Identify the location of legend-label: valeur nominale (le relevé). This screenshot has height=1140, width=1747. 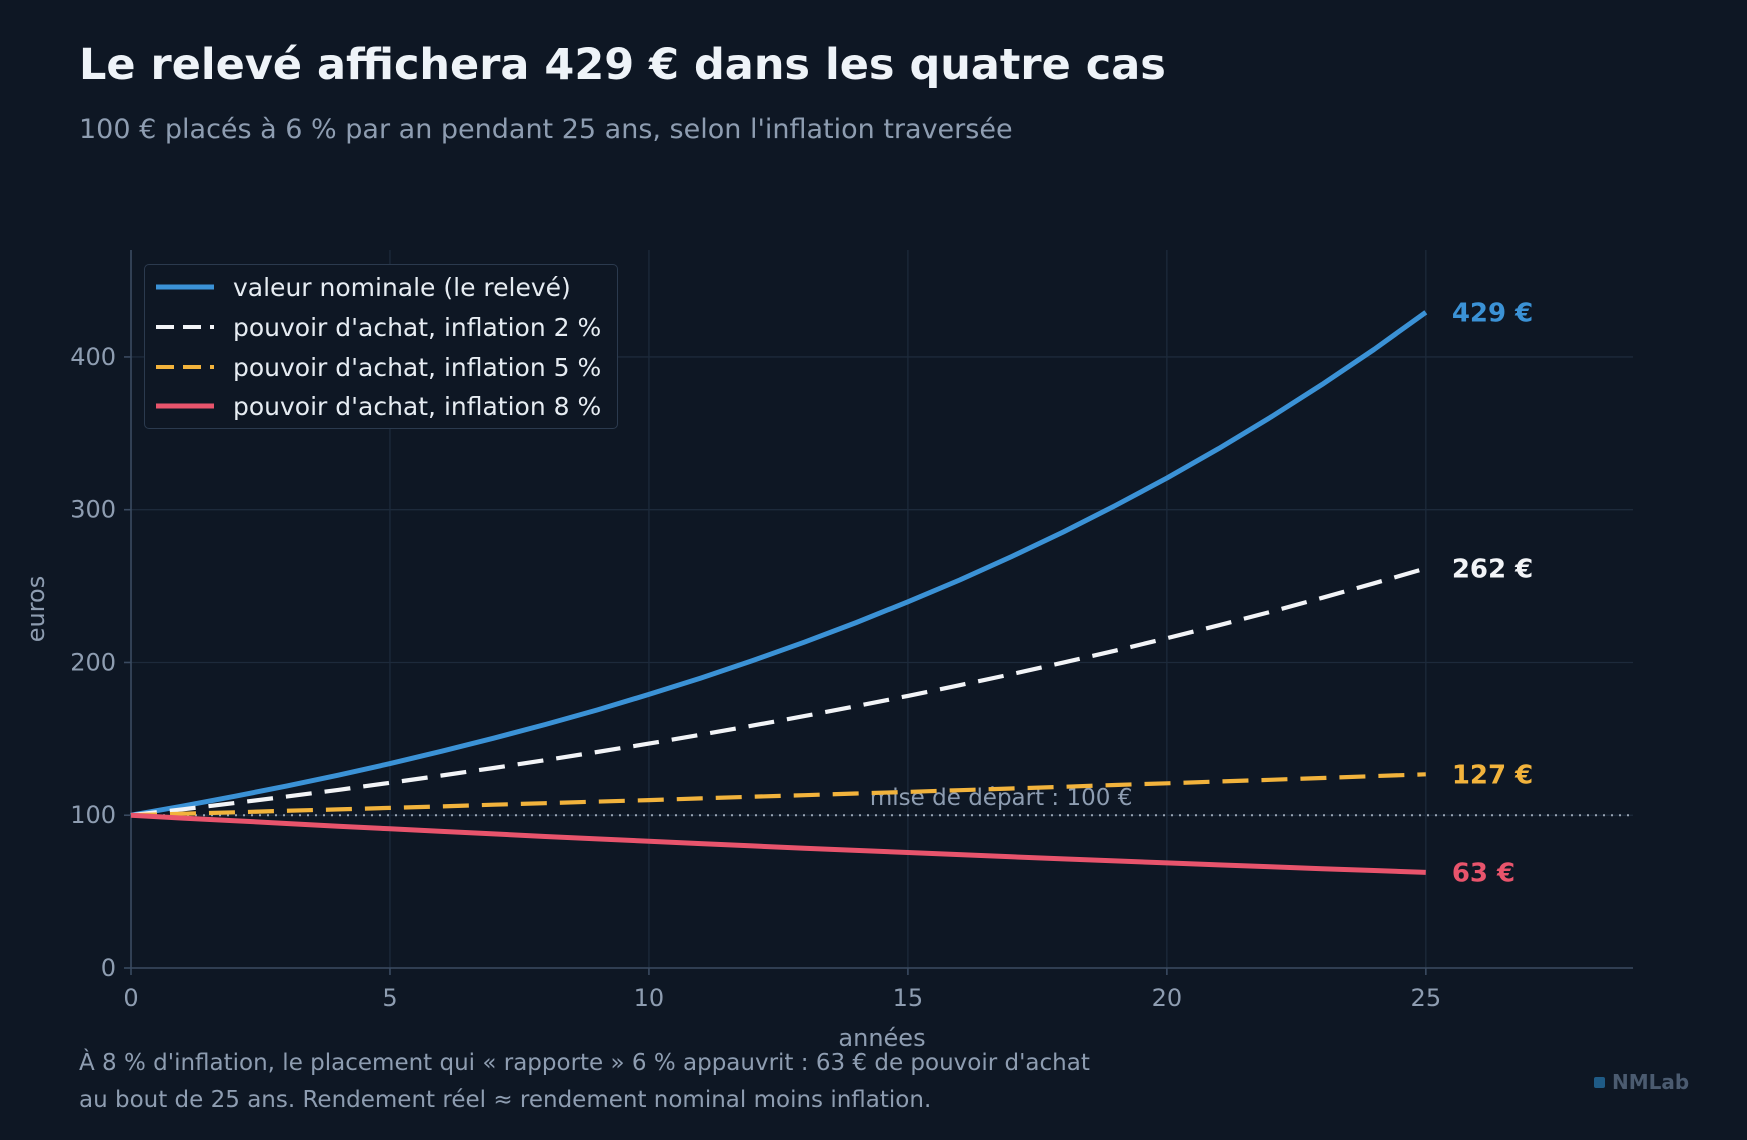
(402, 287).